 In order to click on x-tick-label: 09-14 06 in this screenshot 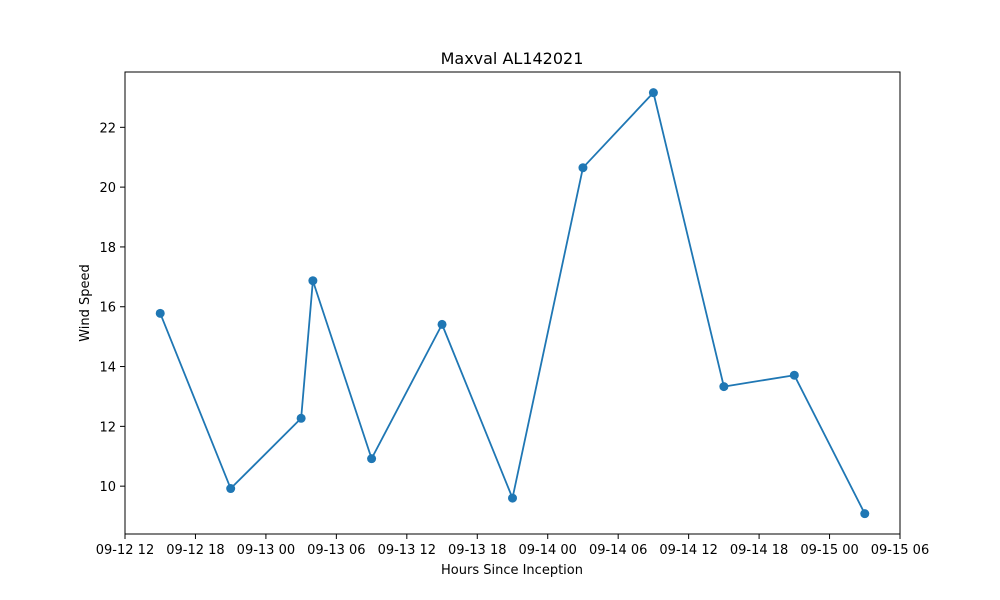, I will do `click(618, 550)`.